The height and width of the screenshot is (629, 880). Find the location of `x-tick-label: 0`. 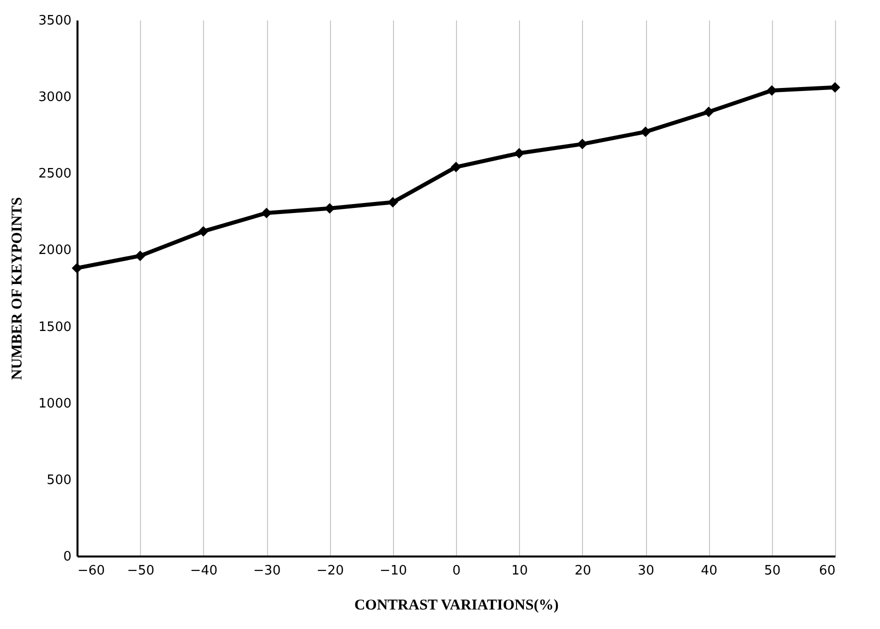

x-tick-label: 0 is located at coordinates (456, 571).